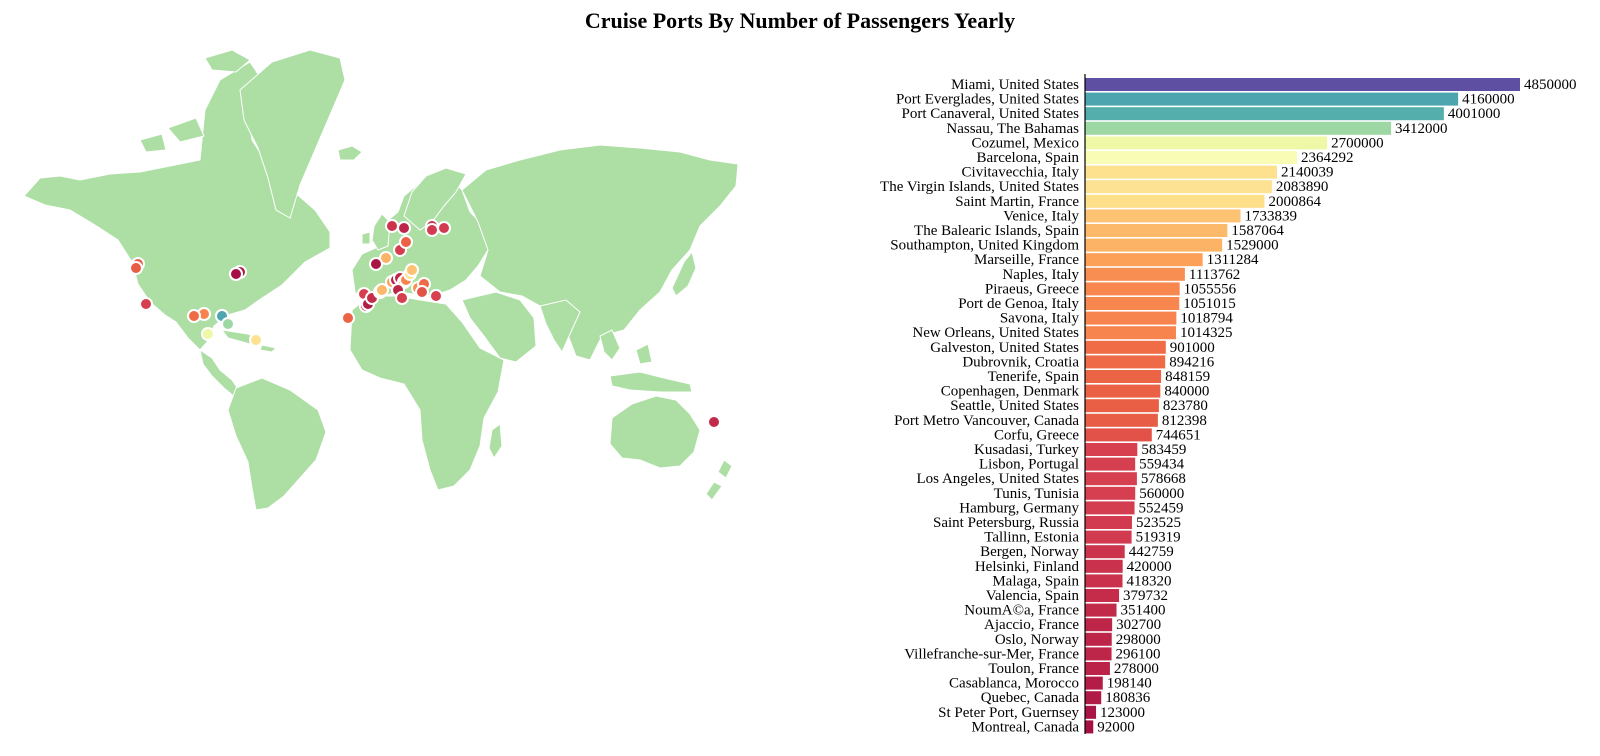 This screenshot has height=756, width=1600. Describe the element at coordinates (1028, 158) in the screenshot. I see `category-label: Barcelona, Spain` at that location.